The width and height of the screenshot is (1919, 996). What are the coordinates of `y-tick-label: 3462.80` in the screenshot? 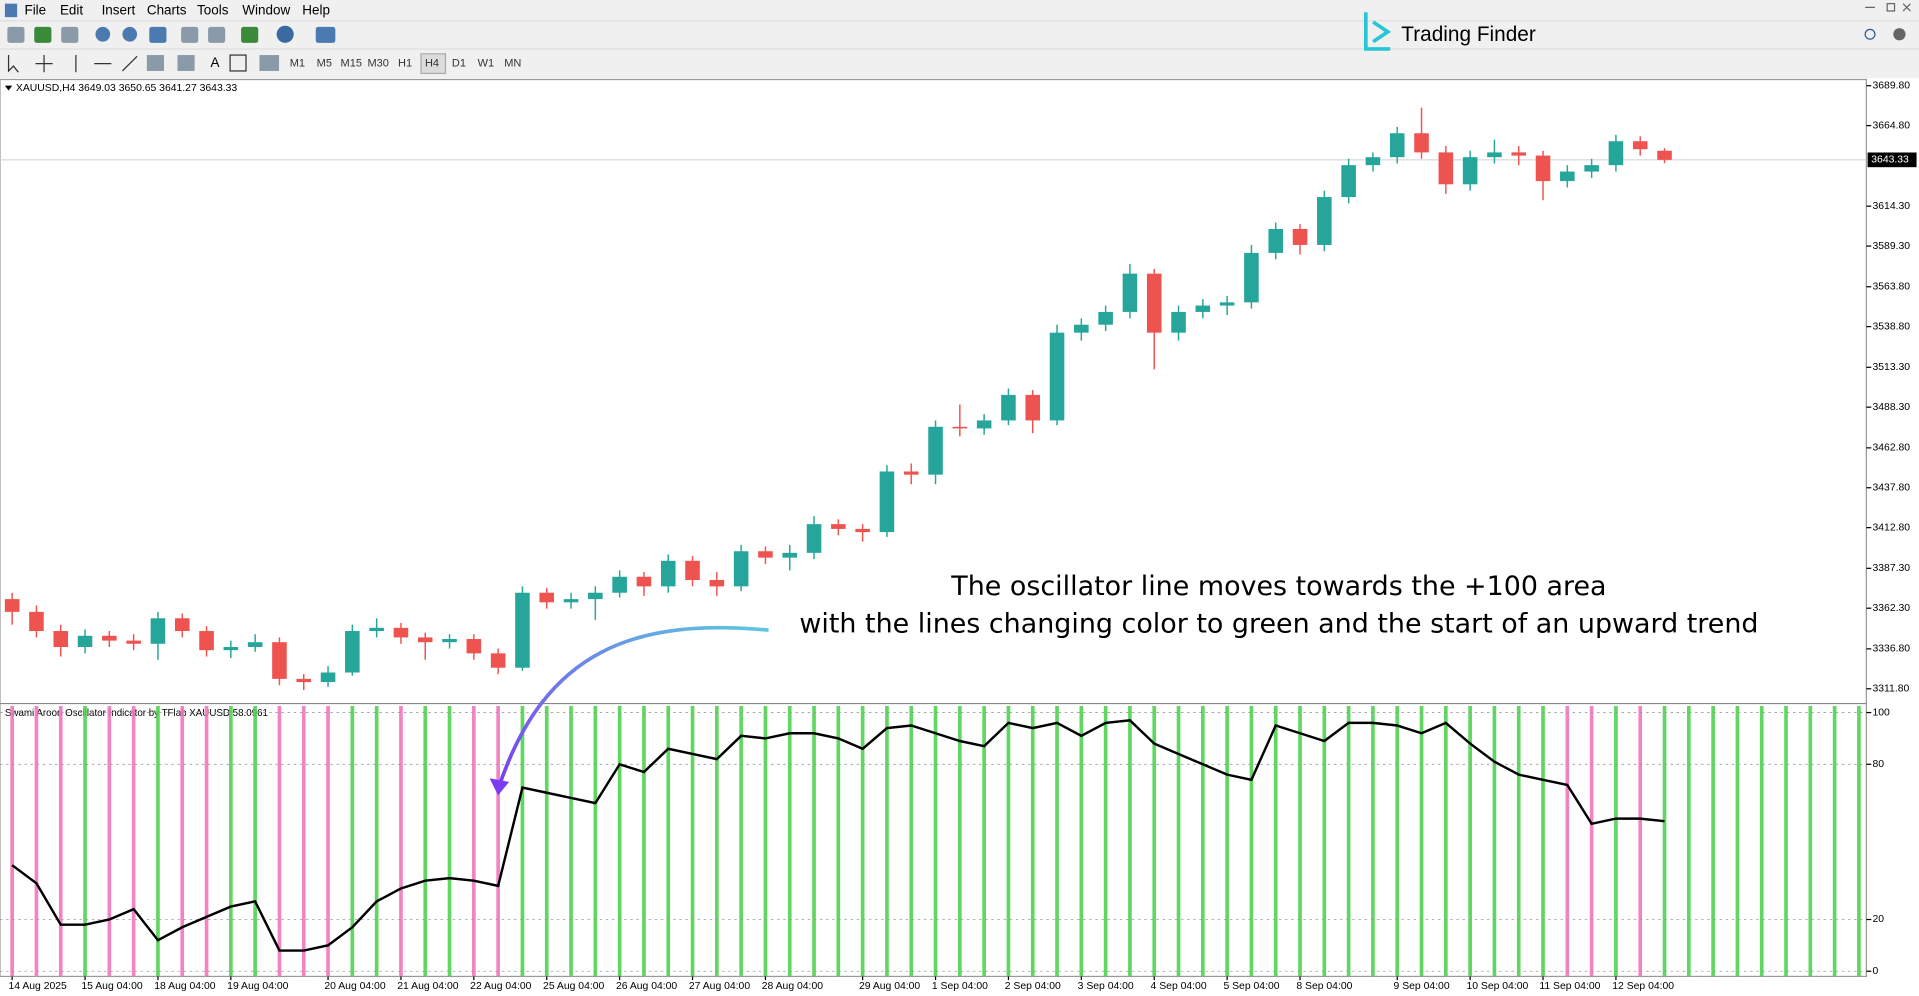 It's located at (1891, 448).